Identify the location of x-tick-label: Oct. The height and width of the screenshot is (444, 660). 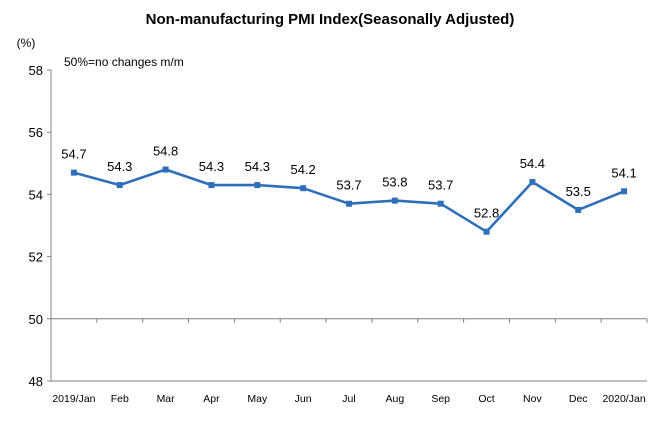
(486, 399).